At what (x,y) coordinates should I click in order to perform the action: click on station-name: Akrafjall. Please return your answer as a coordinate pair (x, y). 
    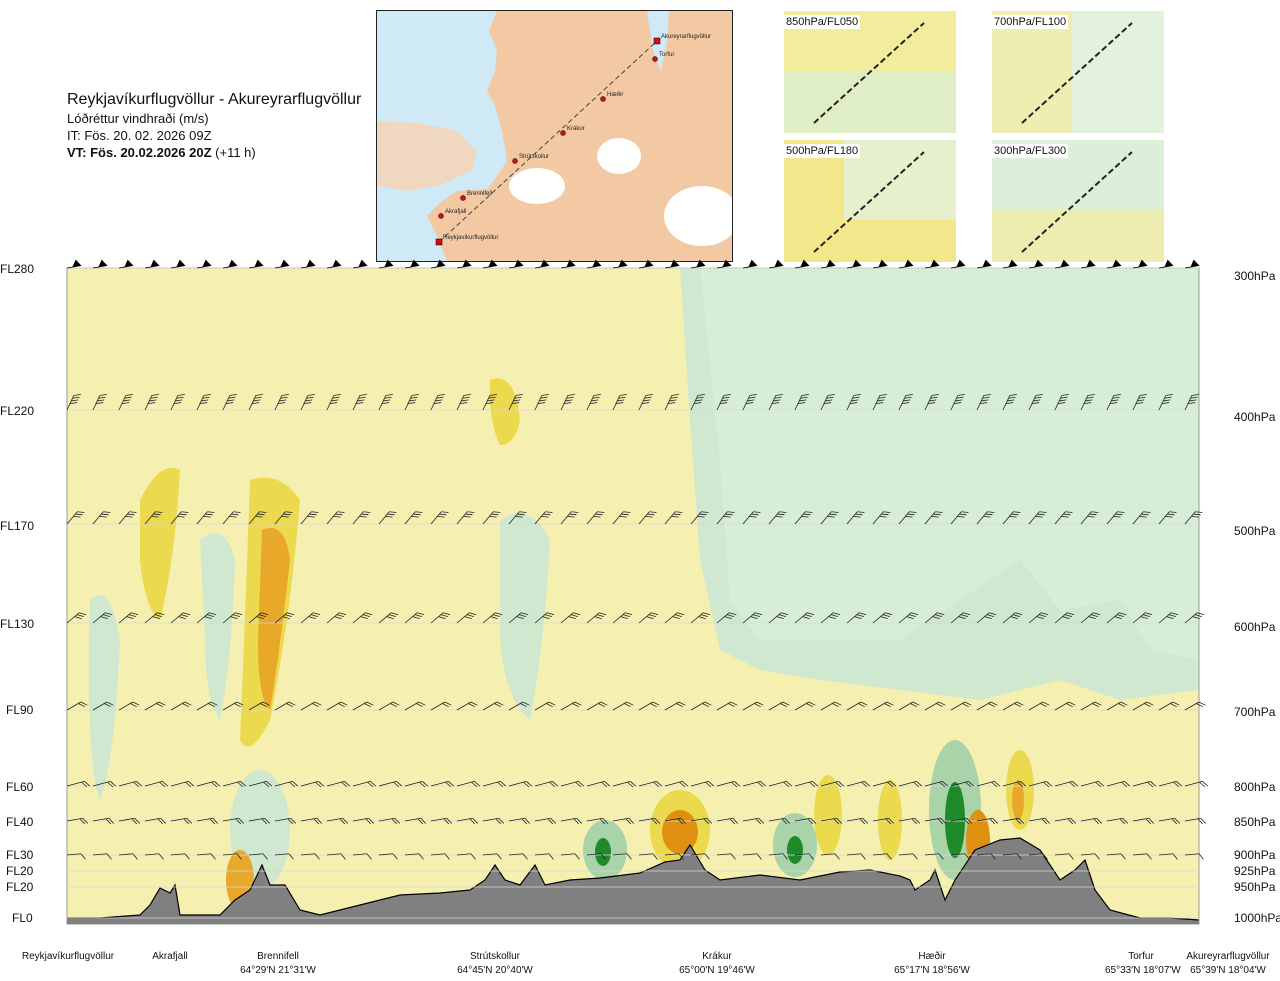
    Looking at the image, I should click on (170, 956).